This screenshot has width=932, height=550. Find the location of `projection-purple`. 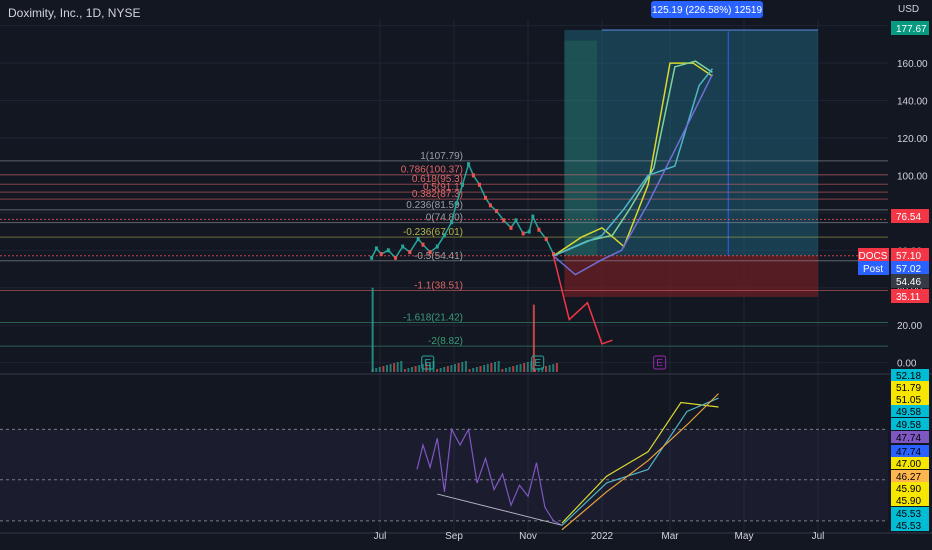

projection-purple is located at coordinates (633, 174).